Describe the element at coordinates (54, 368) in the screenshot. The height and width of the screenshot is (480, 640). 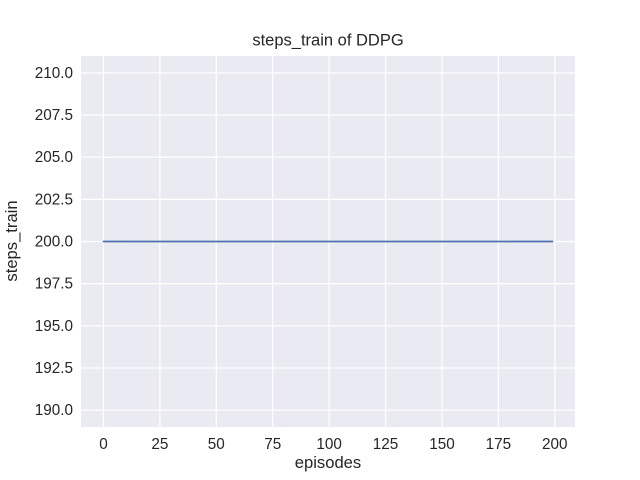
I see `y-tick-label: 192.5` at that location.